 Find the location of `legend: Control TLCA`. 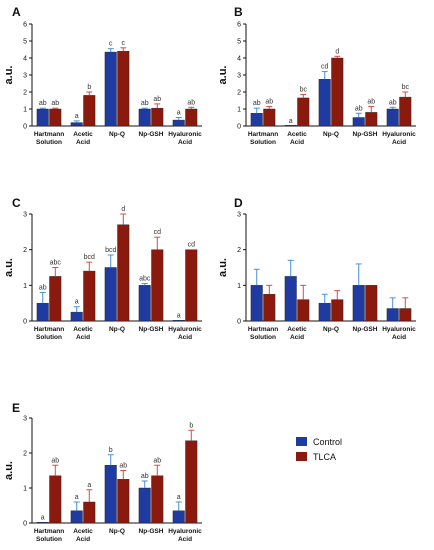

legend: Control TLCA is located at coordinates (319, 449).